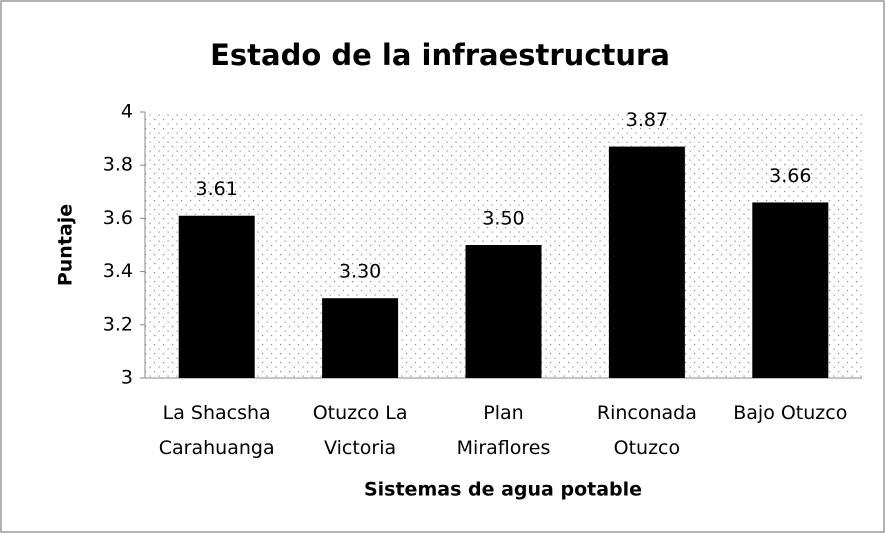  Describe the element at coordinates (790, 176) in the screenshot. I see `value-label: 3.66` at that location.